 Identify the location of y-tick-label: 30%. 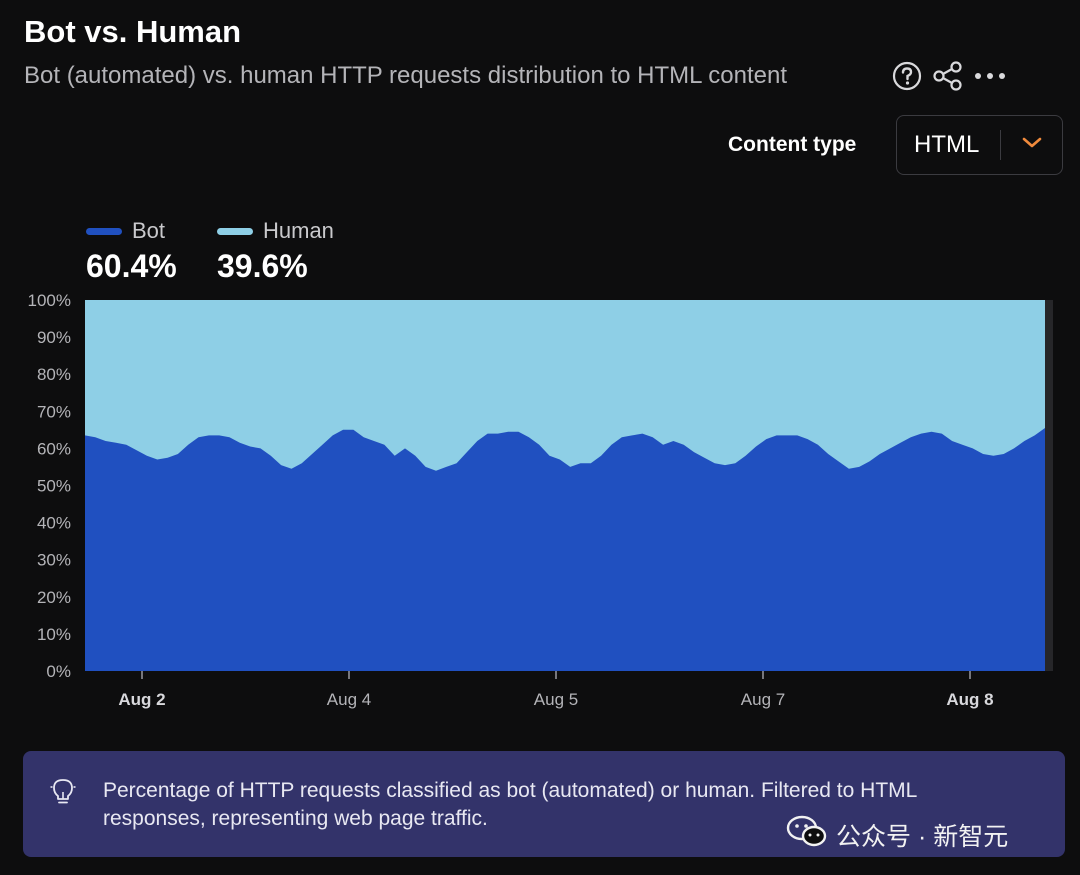
(54, 560).